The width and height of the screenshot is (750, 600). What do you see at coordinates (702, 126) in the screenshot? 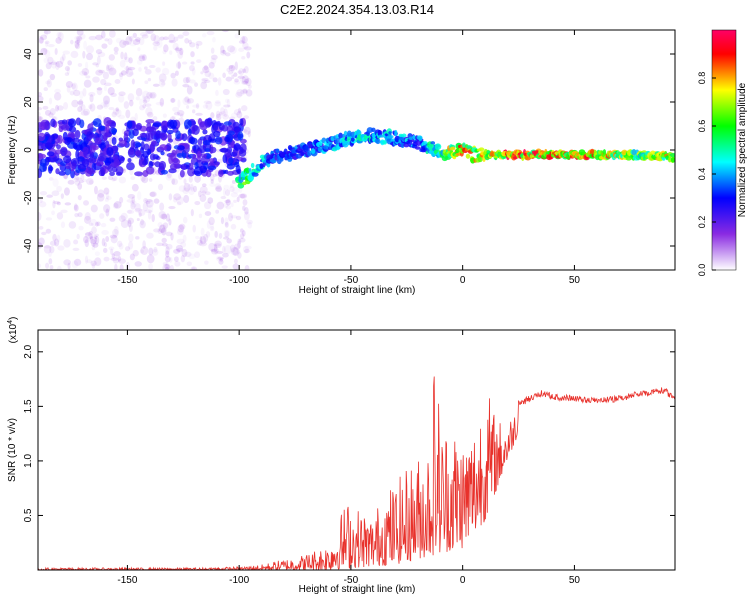
I see `colorbar-tick-label: 0.6` at bounding box center [702, 126].